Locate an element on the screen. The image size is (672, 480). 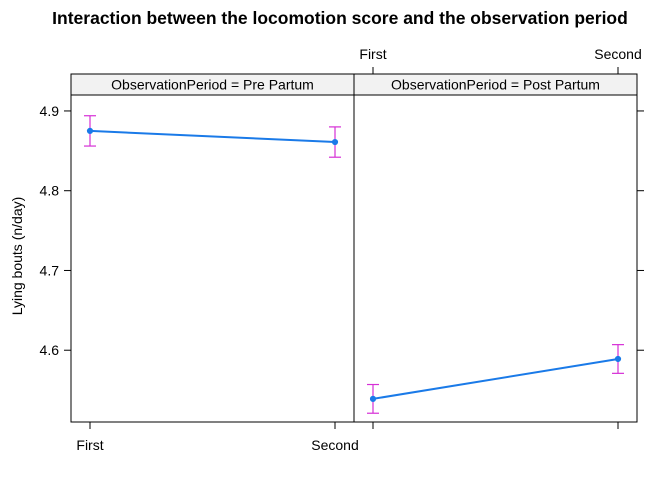
x-tick-label-top-first: First is located at coordinates (372, 54).